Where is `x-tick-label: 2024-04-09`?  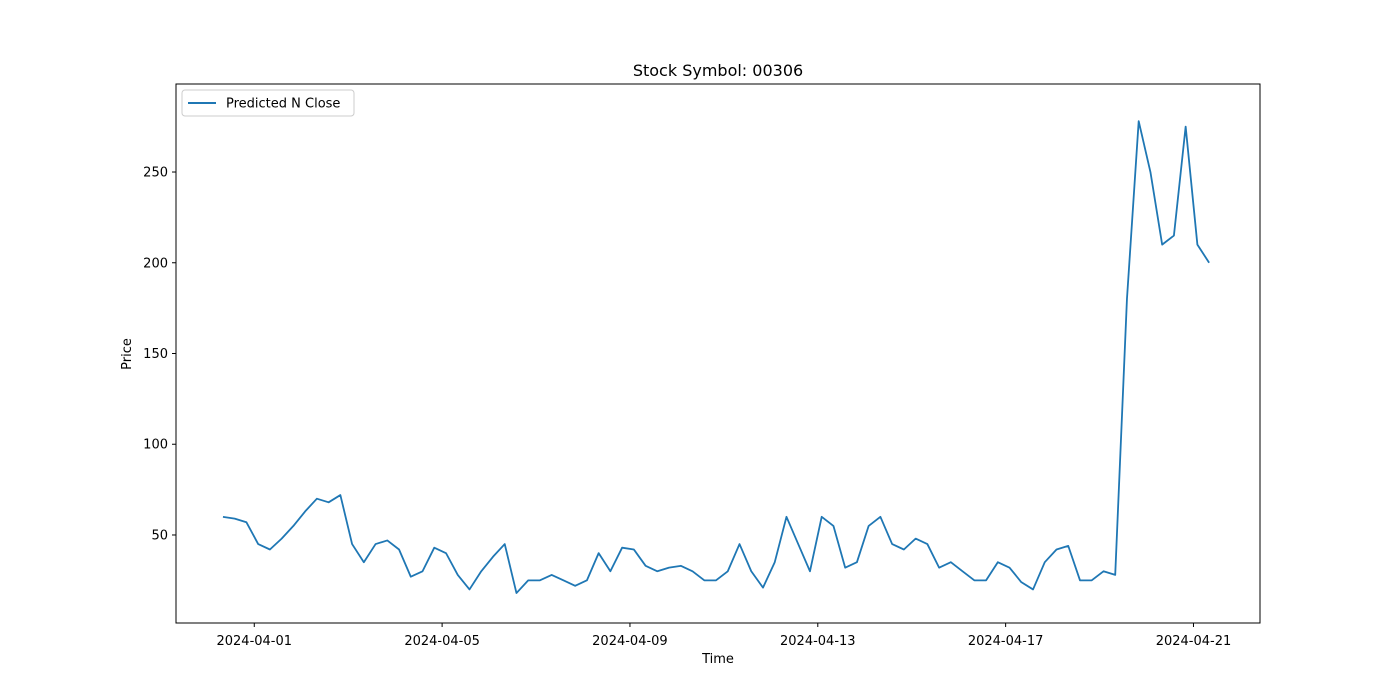
x-tick-label: 2024-04-09 is located at coordinates (630, 641).